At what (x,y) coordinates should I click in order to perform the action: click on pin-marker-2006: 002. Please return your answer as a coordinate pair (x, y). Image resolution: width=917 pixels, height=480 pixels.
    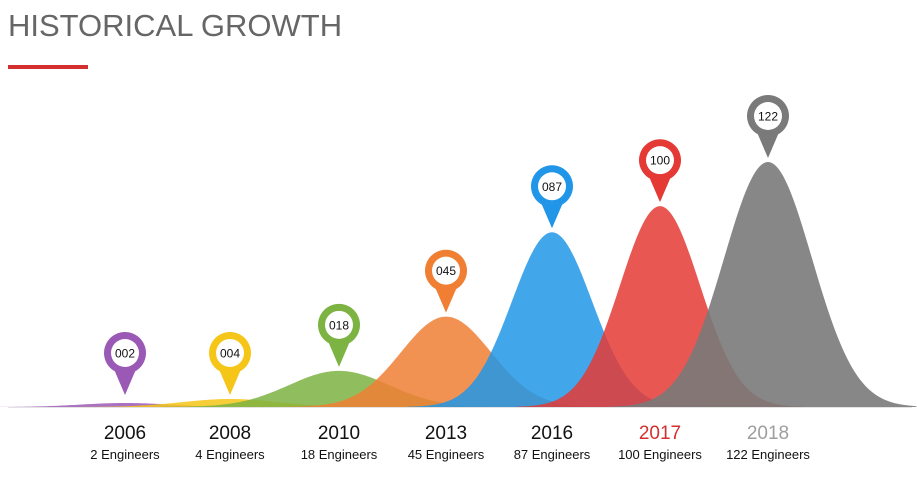
    Looking at the image, I should click on (124, 363).